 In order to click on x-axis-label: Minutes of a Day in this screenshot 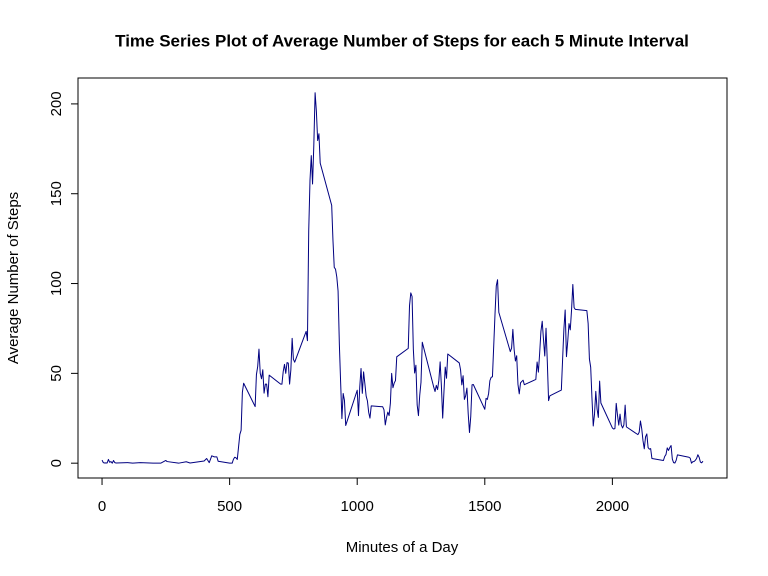, I will do `click(402, 547)`.